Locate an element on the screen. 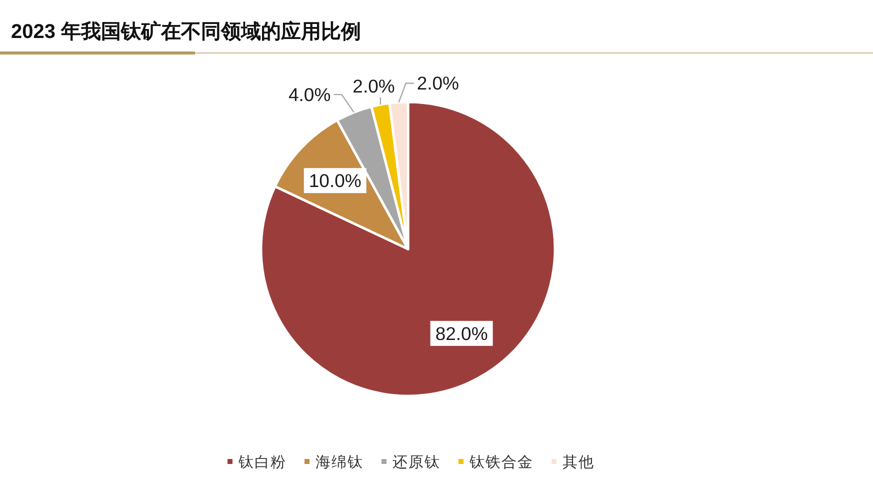 This screenshot has width=873, height=488. title: 2023 年我国钛矿在不同领域的应用比例 is located at coordinates (186, 32).